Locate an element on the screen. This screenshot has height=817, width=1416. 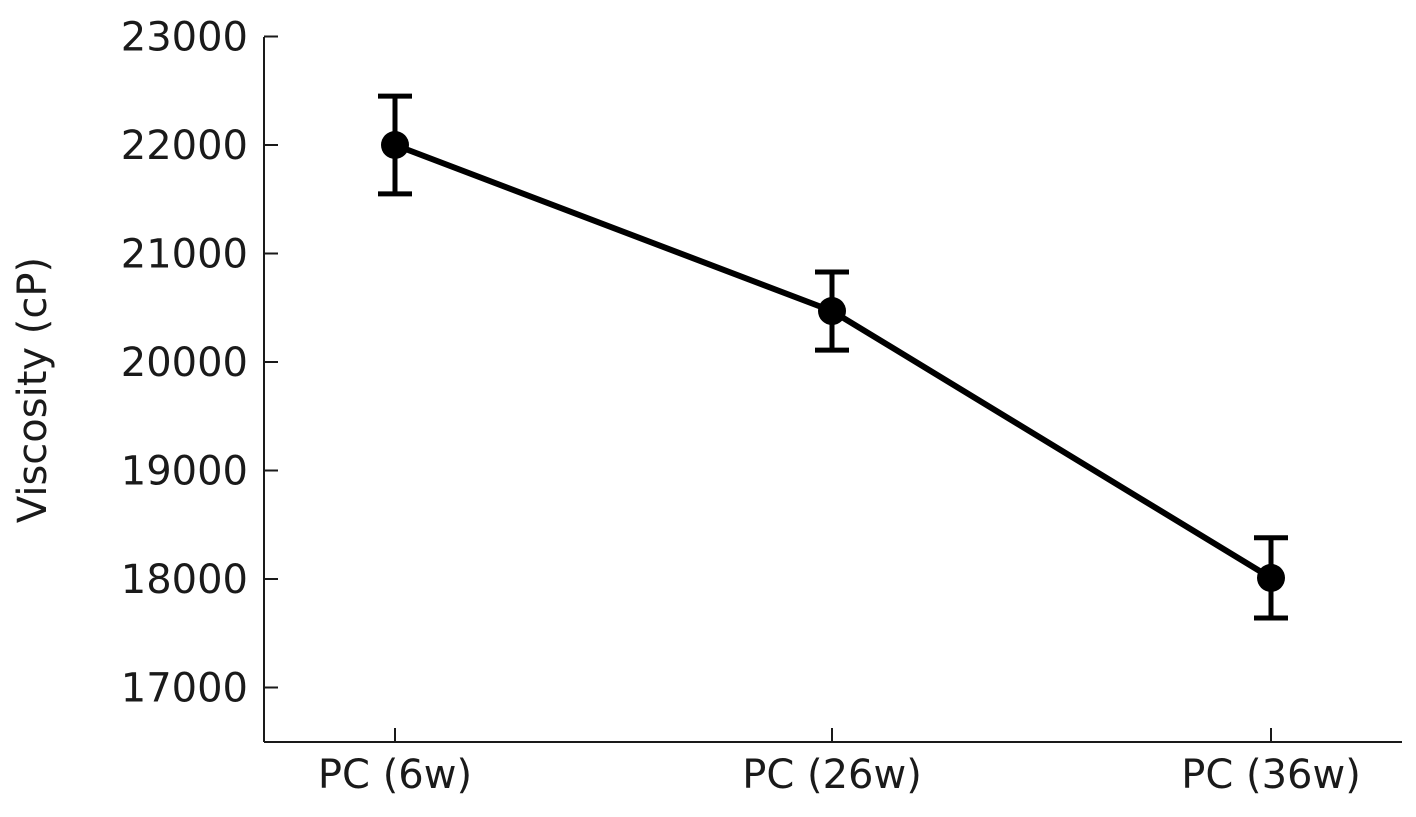
y-tick-label: 21000 is located at coordinates (184, 255).